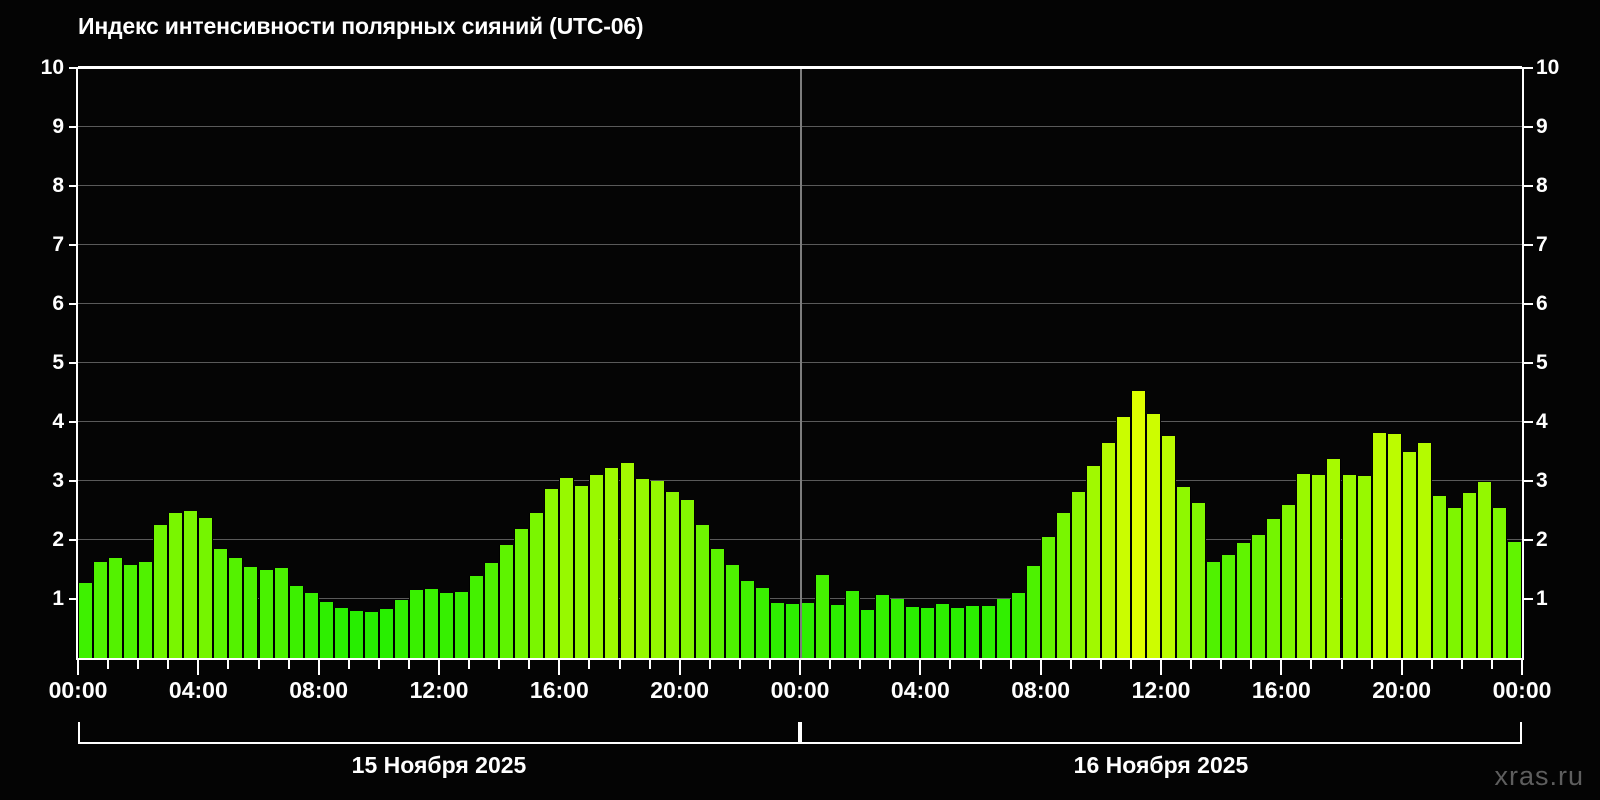 The image size is (1600, 800). Describe the element at coordinates (1542, 362) in the screenshot. I see `y-tick-label-right-5: 5` at that location.